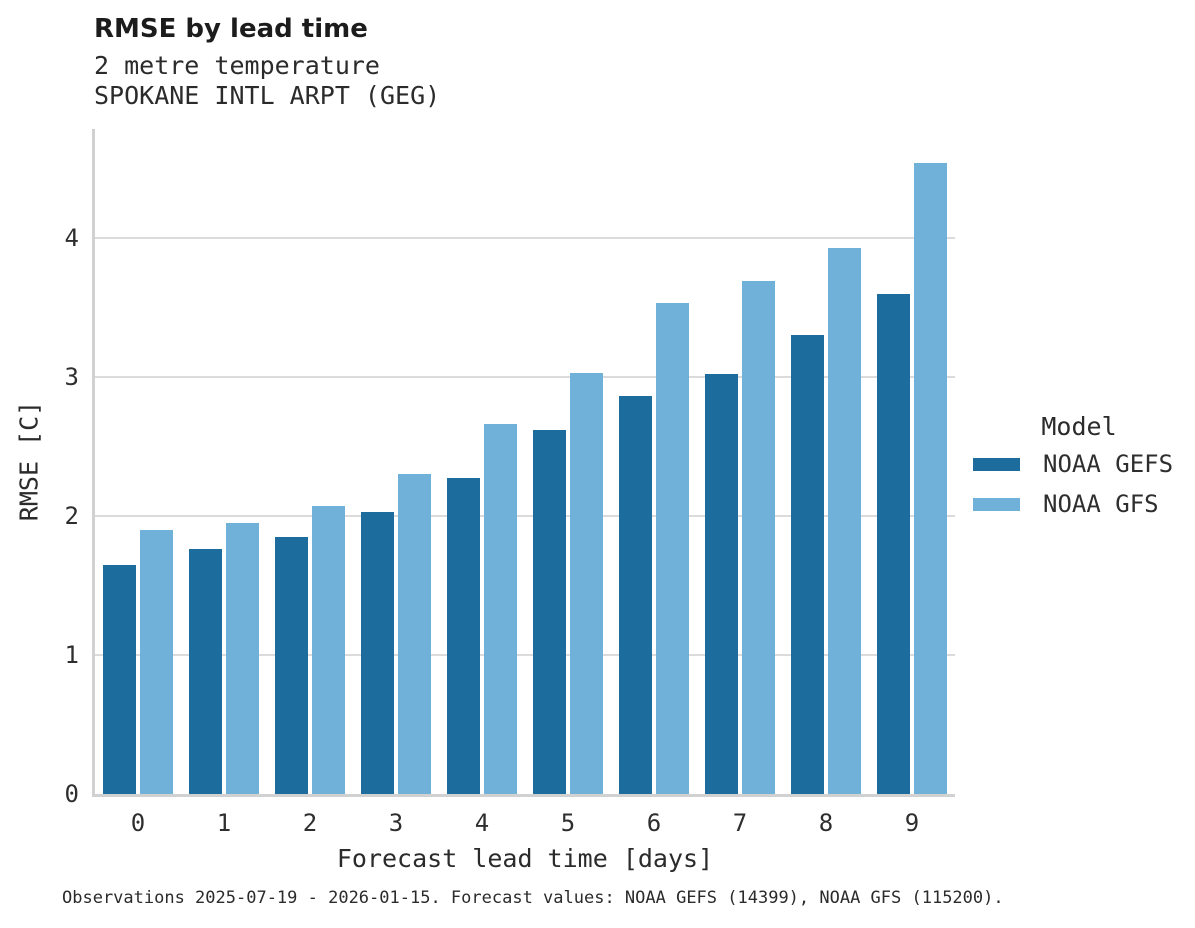  I want to click on bar-group-day-9: 9, so click(912, 500).